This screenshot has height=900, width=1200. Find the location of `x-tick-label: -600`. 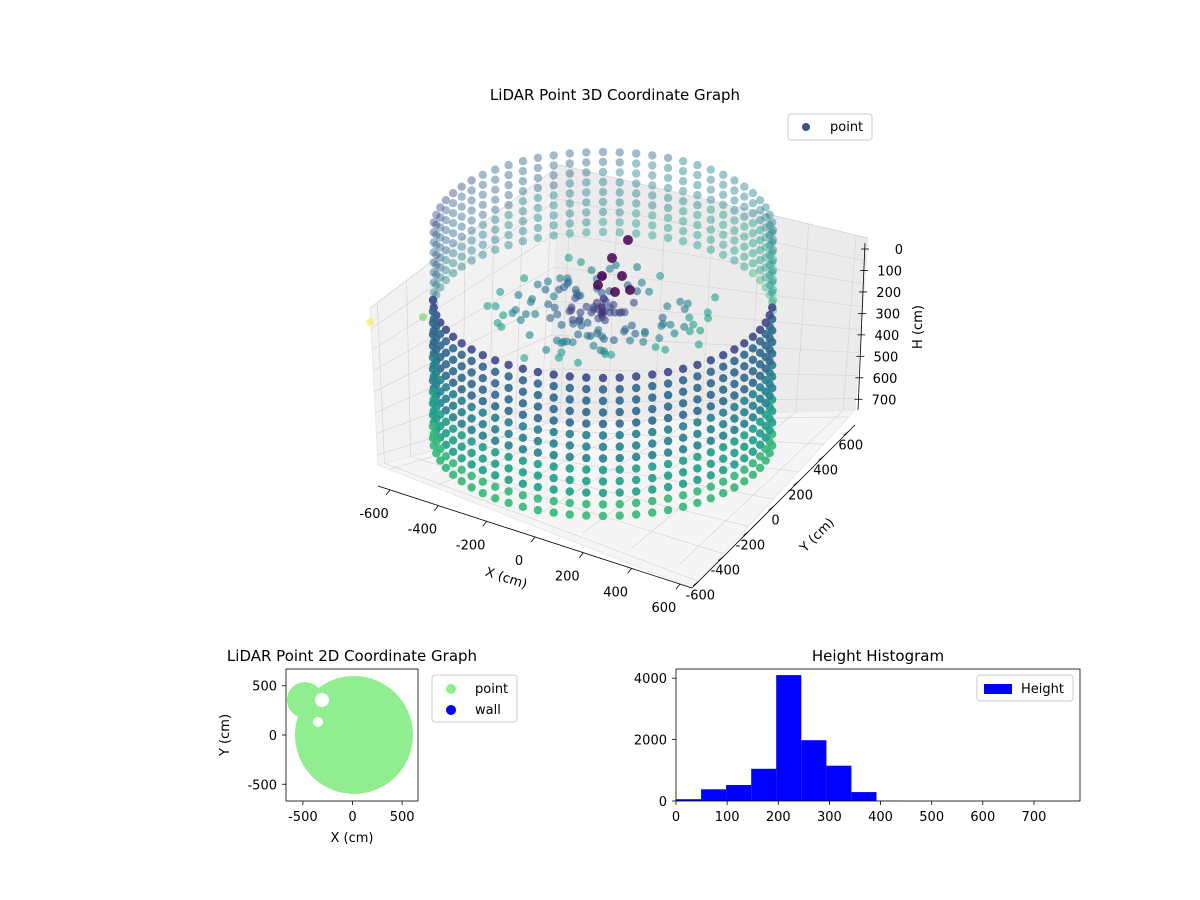

x-tick-label: -600 is located at coordinates (374, 514).